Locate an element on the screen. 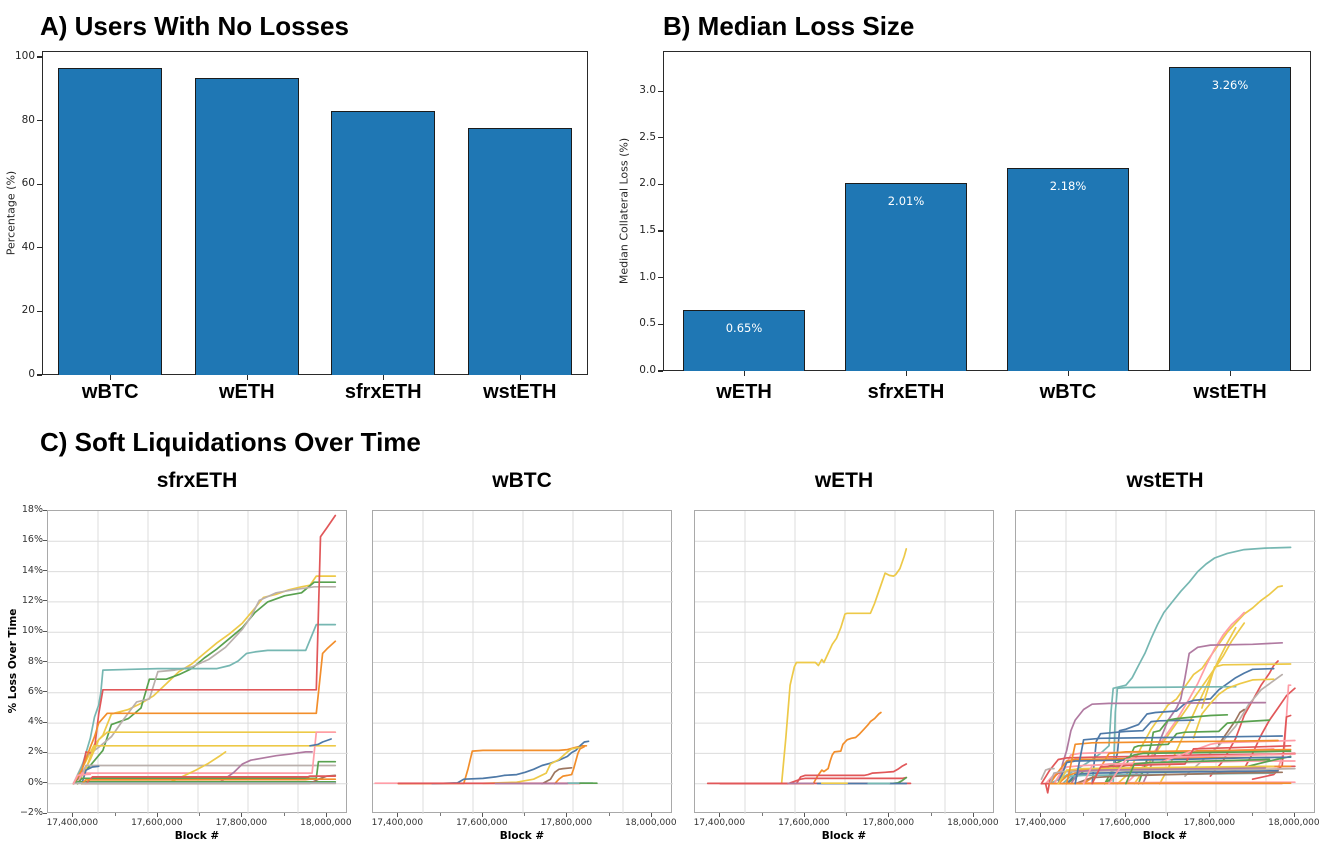 The image size is (1321, 850). line-chart-wBTC is located at coordinates (523, 662).